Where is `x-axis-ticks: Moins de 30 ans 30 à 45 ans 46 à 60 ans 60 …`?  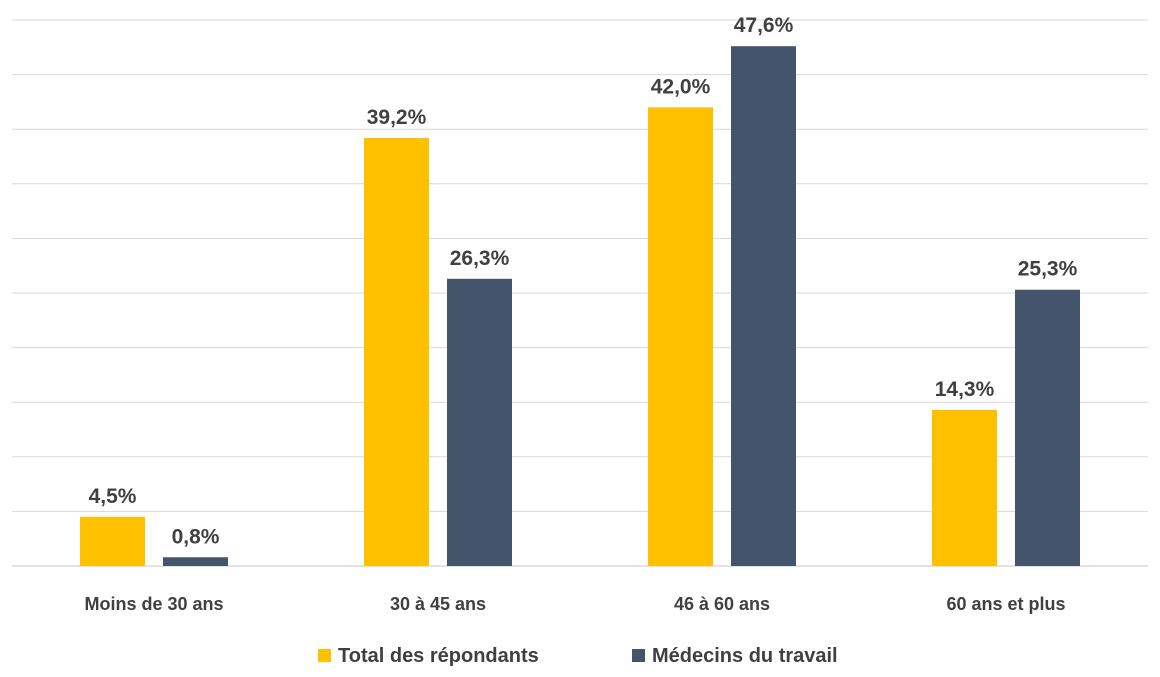 x-axis-ticks: Moins de 30 ans 30 à 45 ans 46 à 60 ans 60 … is located at coordinates (574, 604).